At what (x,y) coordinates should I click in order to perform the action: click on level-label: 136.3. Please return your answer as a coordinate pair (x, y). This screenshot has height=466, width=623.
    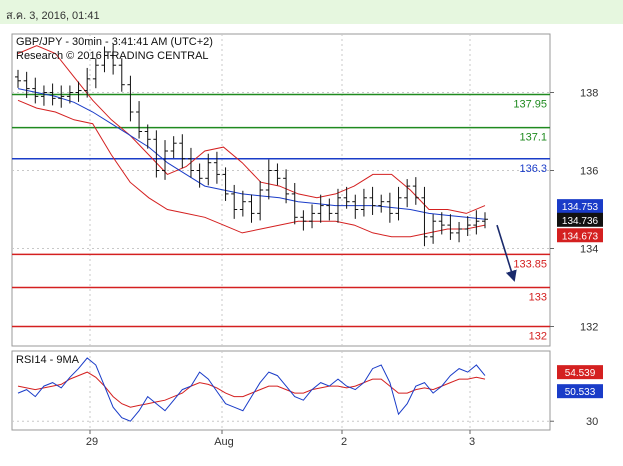
    Looking at the image, I should click on (533, 169).